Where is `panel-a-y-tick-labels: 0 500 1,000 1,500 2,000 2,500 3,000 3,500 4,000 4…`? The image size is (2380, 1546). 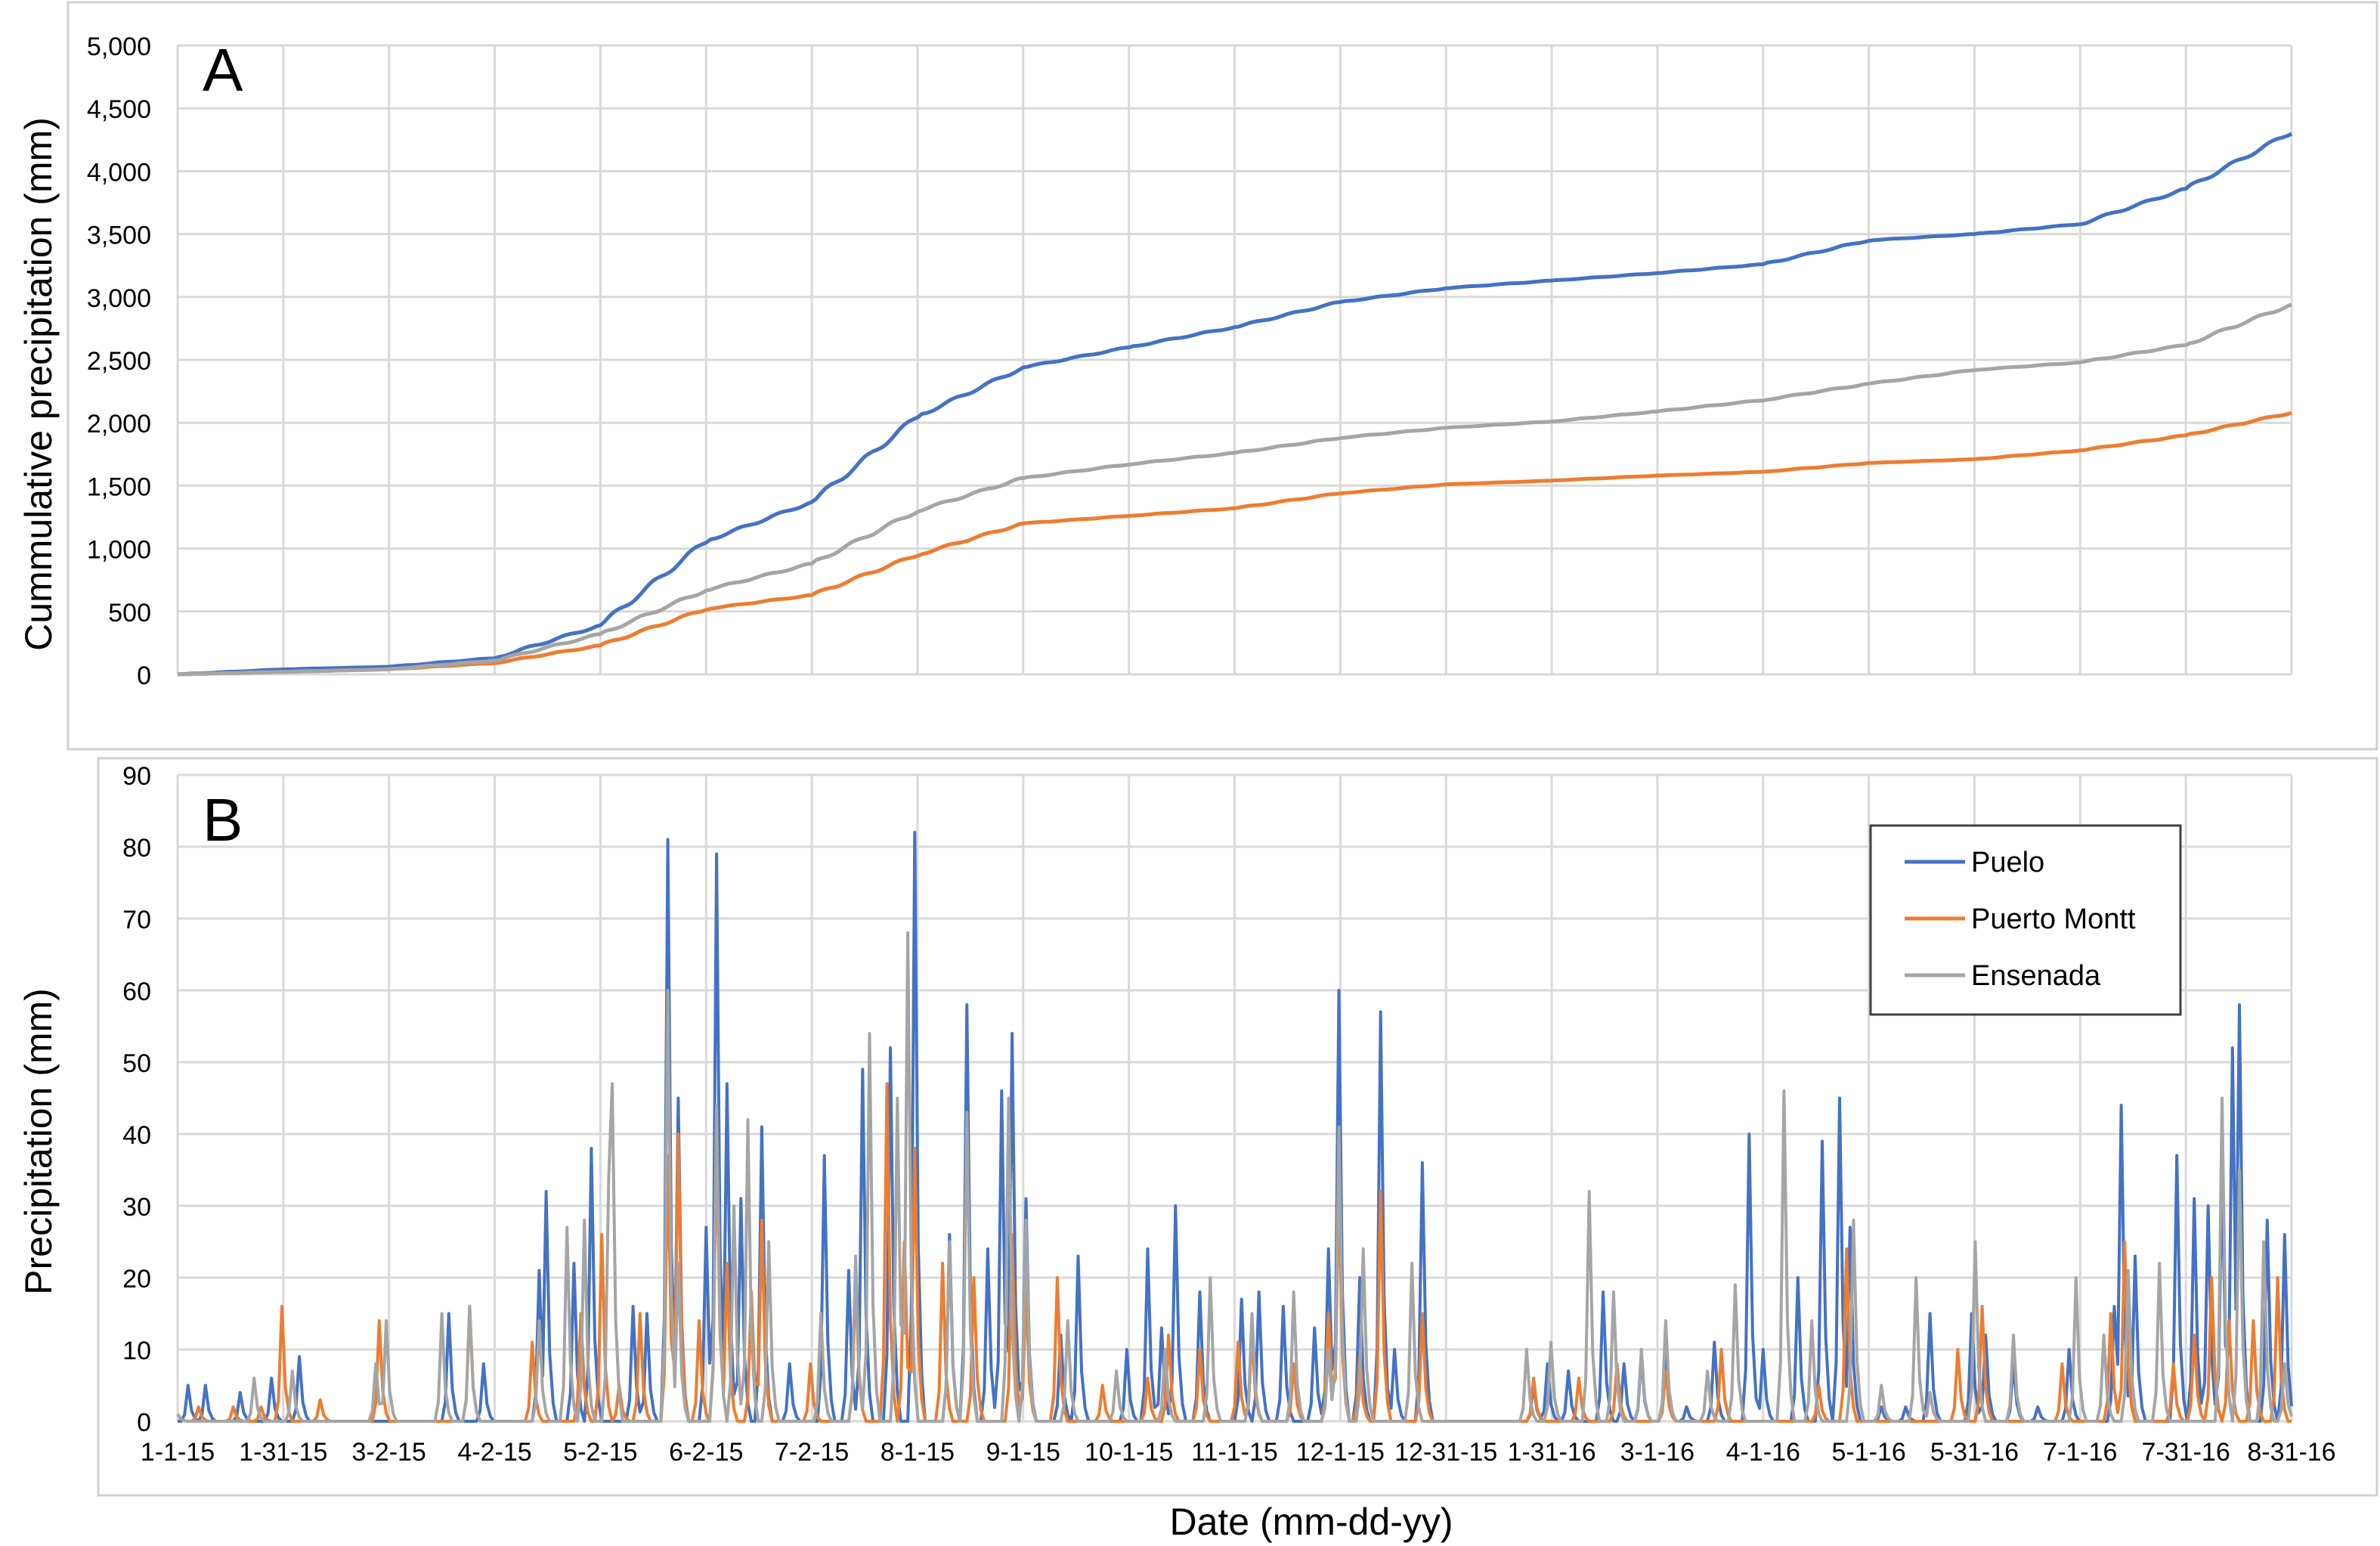 panel-a-y-tick-labels: 0 500 1,000 1,500 2,000 2,500 3,000 3,500 4,000 4… is located at coordinates (119, 361).